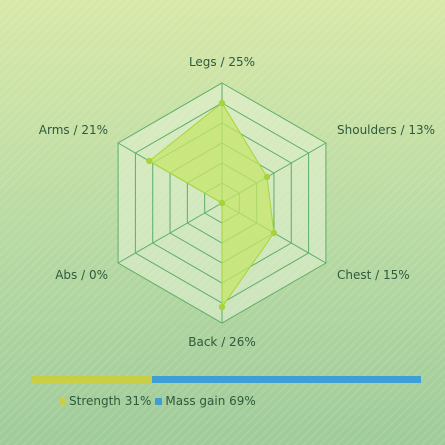 This screenshot has height=445, width=445. Describe the element at coordinates (373, 275) in the screenshot. I see `axis-label-chest: Chest / 15%` at that location.